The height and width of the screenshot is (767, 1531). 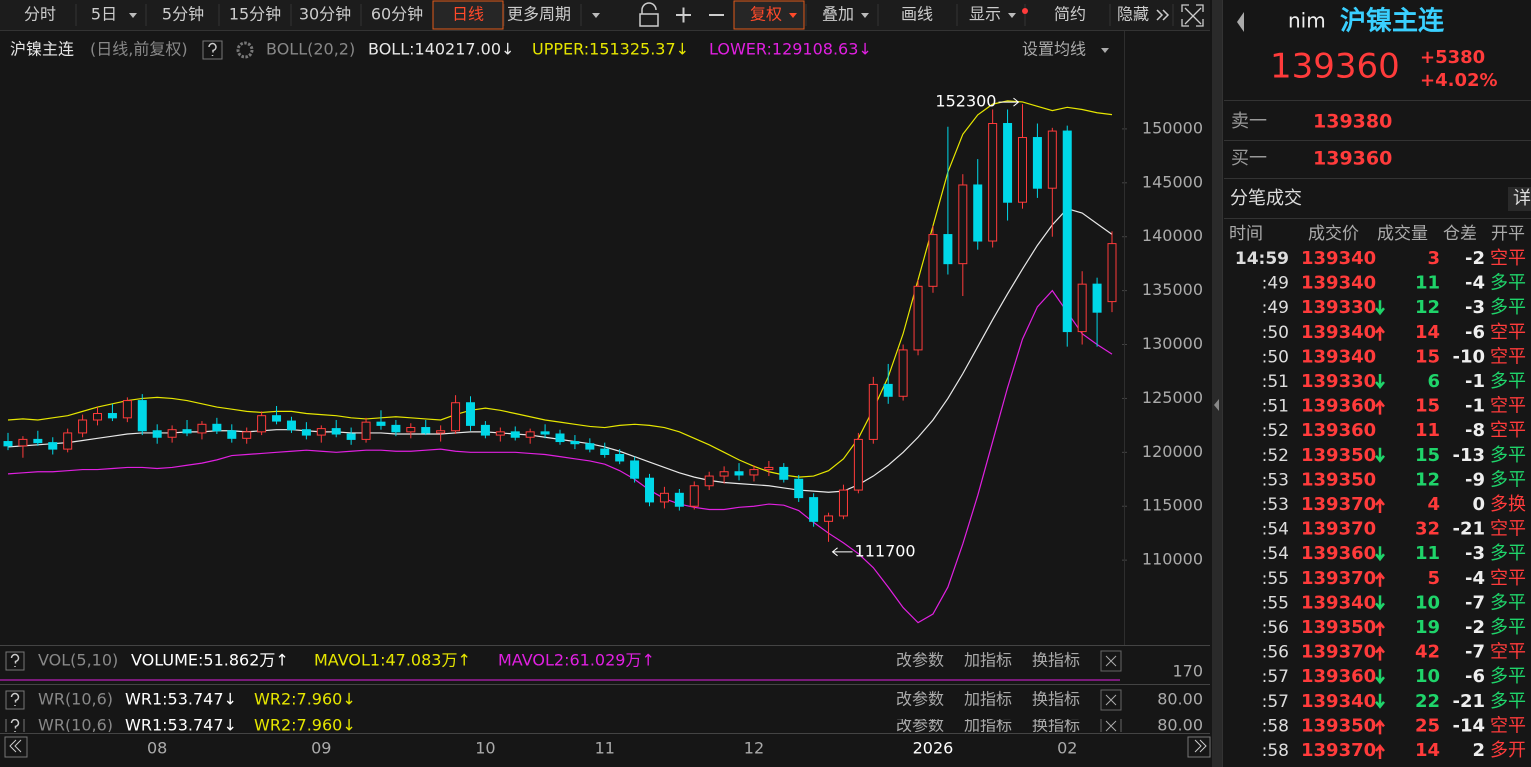 I want to click on tool-button: 简约, so click(x=1070, y=14).